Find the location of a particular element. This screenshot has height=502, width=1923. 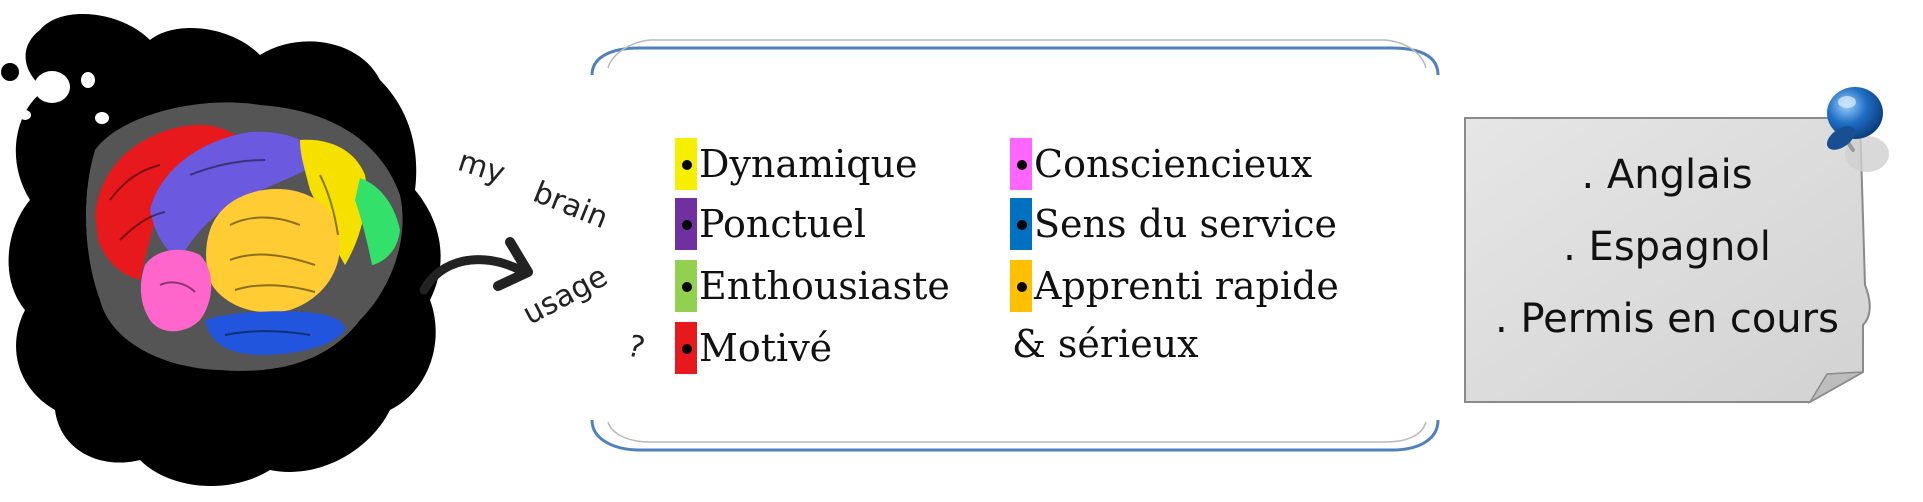

brain-purple-lobe is located at coordinates (237, 195).